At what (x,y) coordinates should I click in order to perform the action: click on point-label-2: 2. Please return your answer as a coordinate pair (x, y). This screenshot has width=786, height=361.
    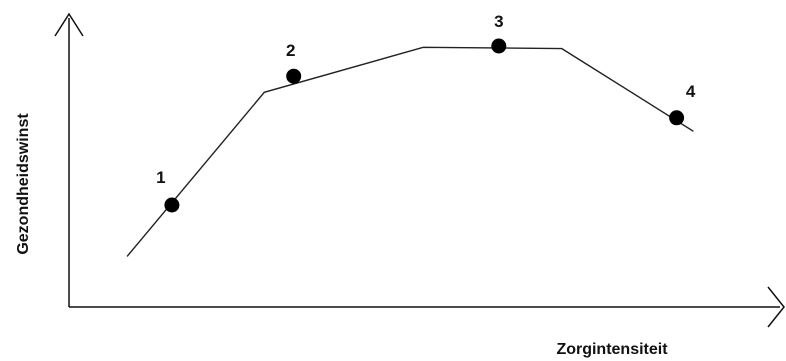
    Looking at the image, I should click on (290, 50).